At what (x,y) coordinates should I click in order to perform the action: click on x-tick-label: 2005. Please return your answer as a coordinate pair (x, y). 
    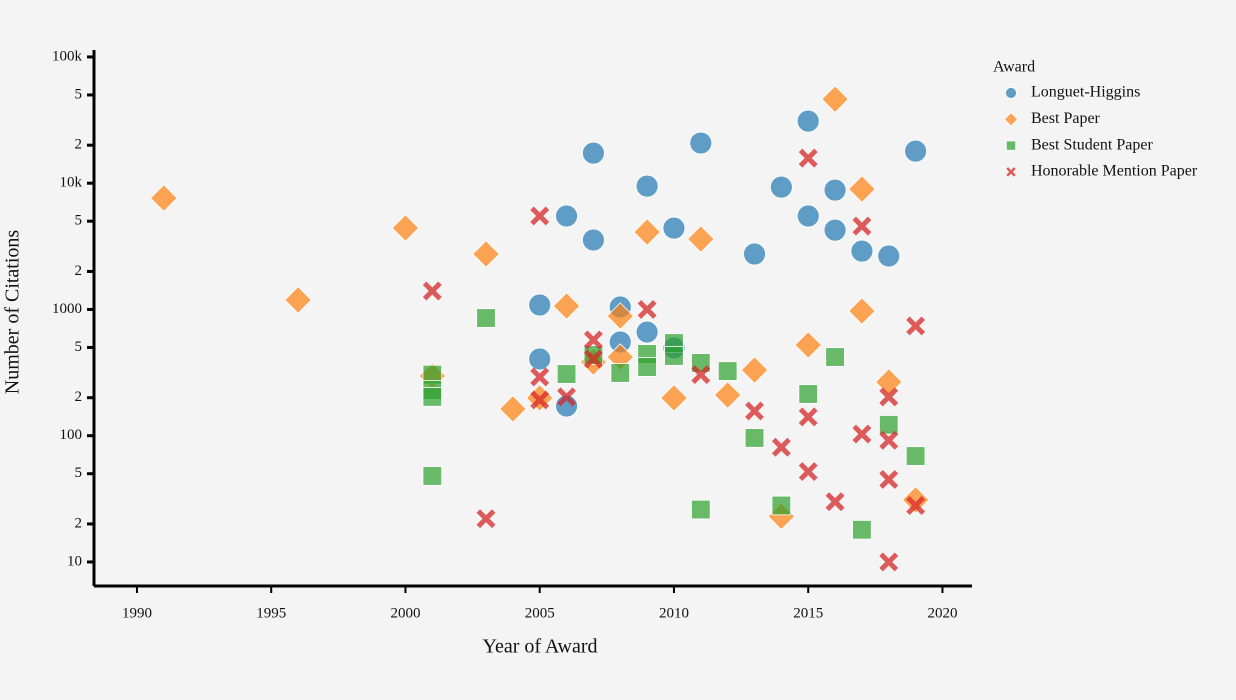
    Looking at the image, I should click on (540, 613).